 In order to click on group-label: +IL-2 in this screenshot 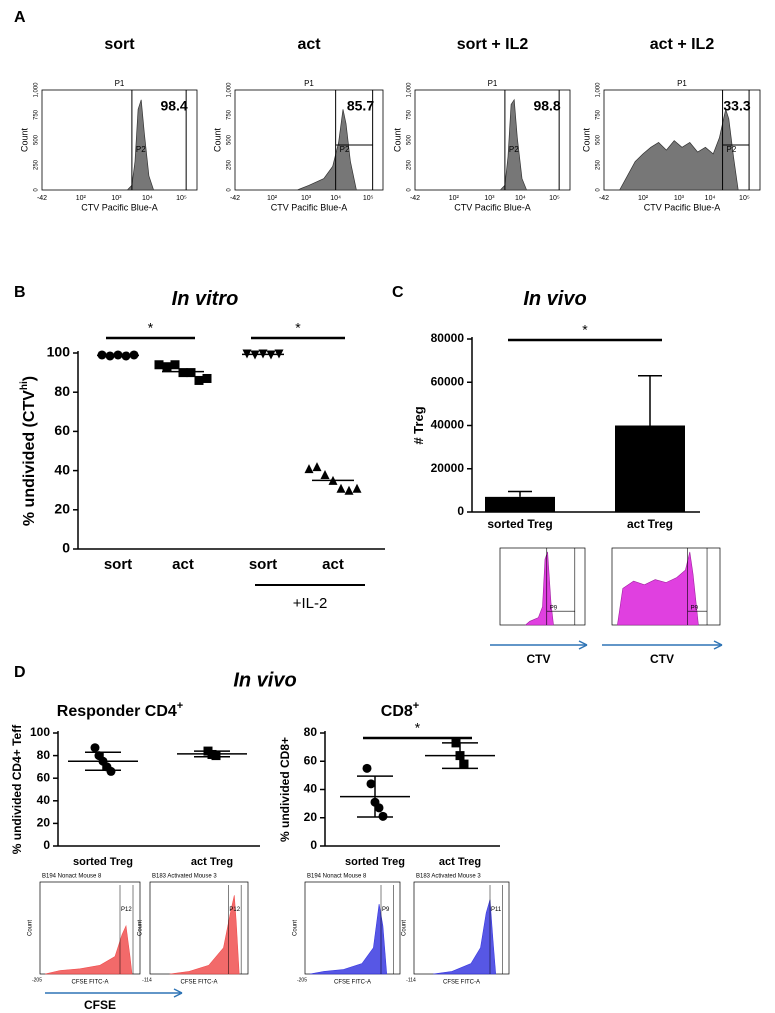, I will do `click(310, 603)`.